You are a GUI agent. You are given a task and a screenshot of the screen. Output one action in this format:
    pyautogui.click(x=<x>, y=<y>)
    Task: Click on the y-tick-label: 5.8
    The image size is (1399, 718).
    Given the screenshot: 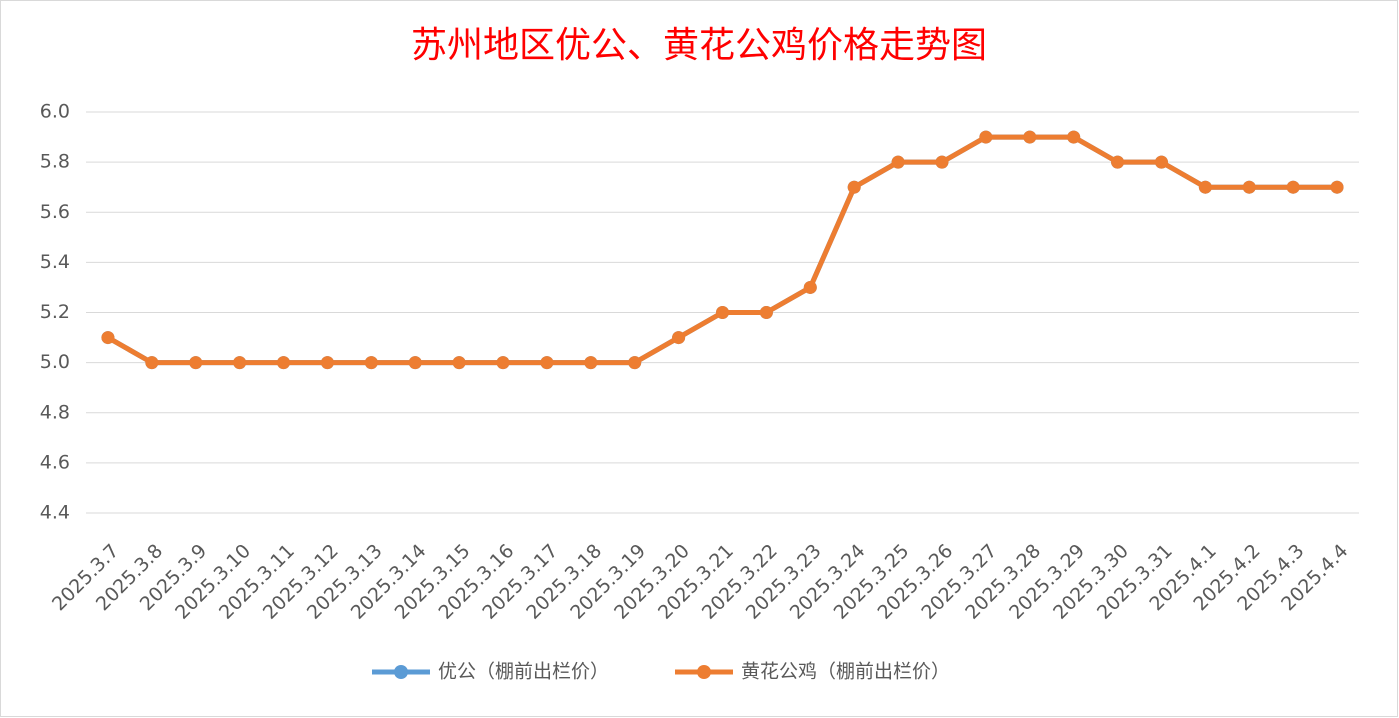 What is the action you would take?
    pyautogui.click(x=55, y=162)
    